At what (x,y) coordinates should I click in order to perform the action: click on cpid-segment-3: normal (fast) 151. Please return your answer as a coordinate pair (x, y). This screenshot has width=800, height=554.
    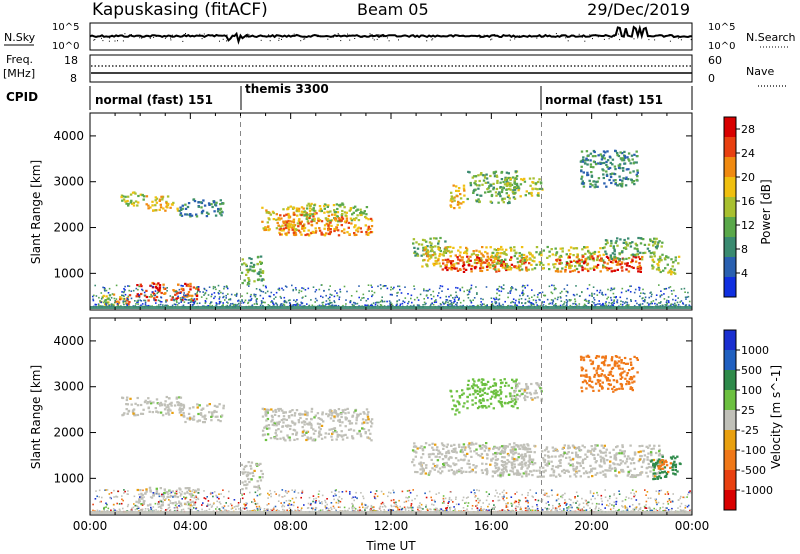
    Looking at the image, I should click on (604, 100).